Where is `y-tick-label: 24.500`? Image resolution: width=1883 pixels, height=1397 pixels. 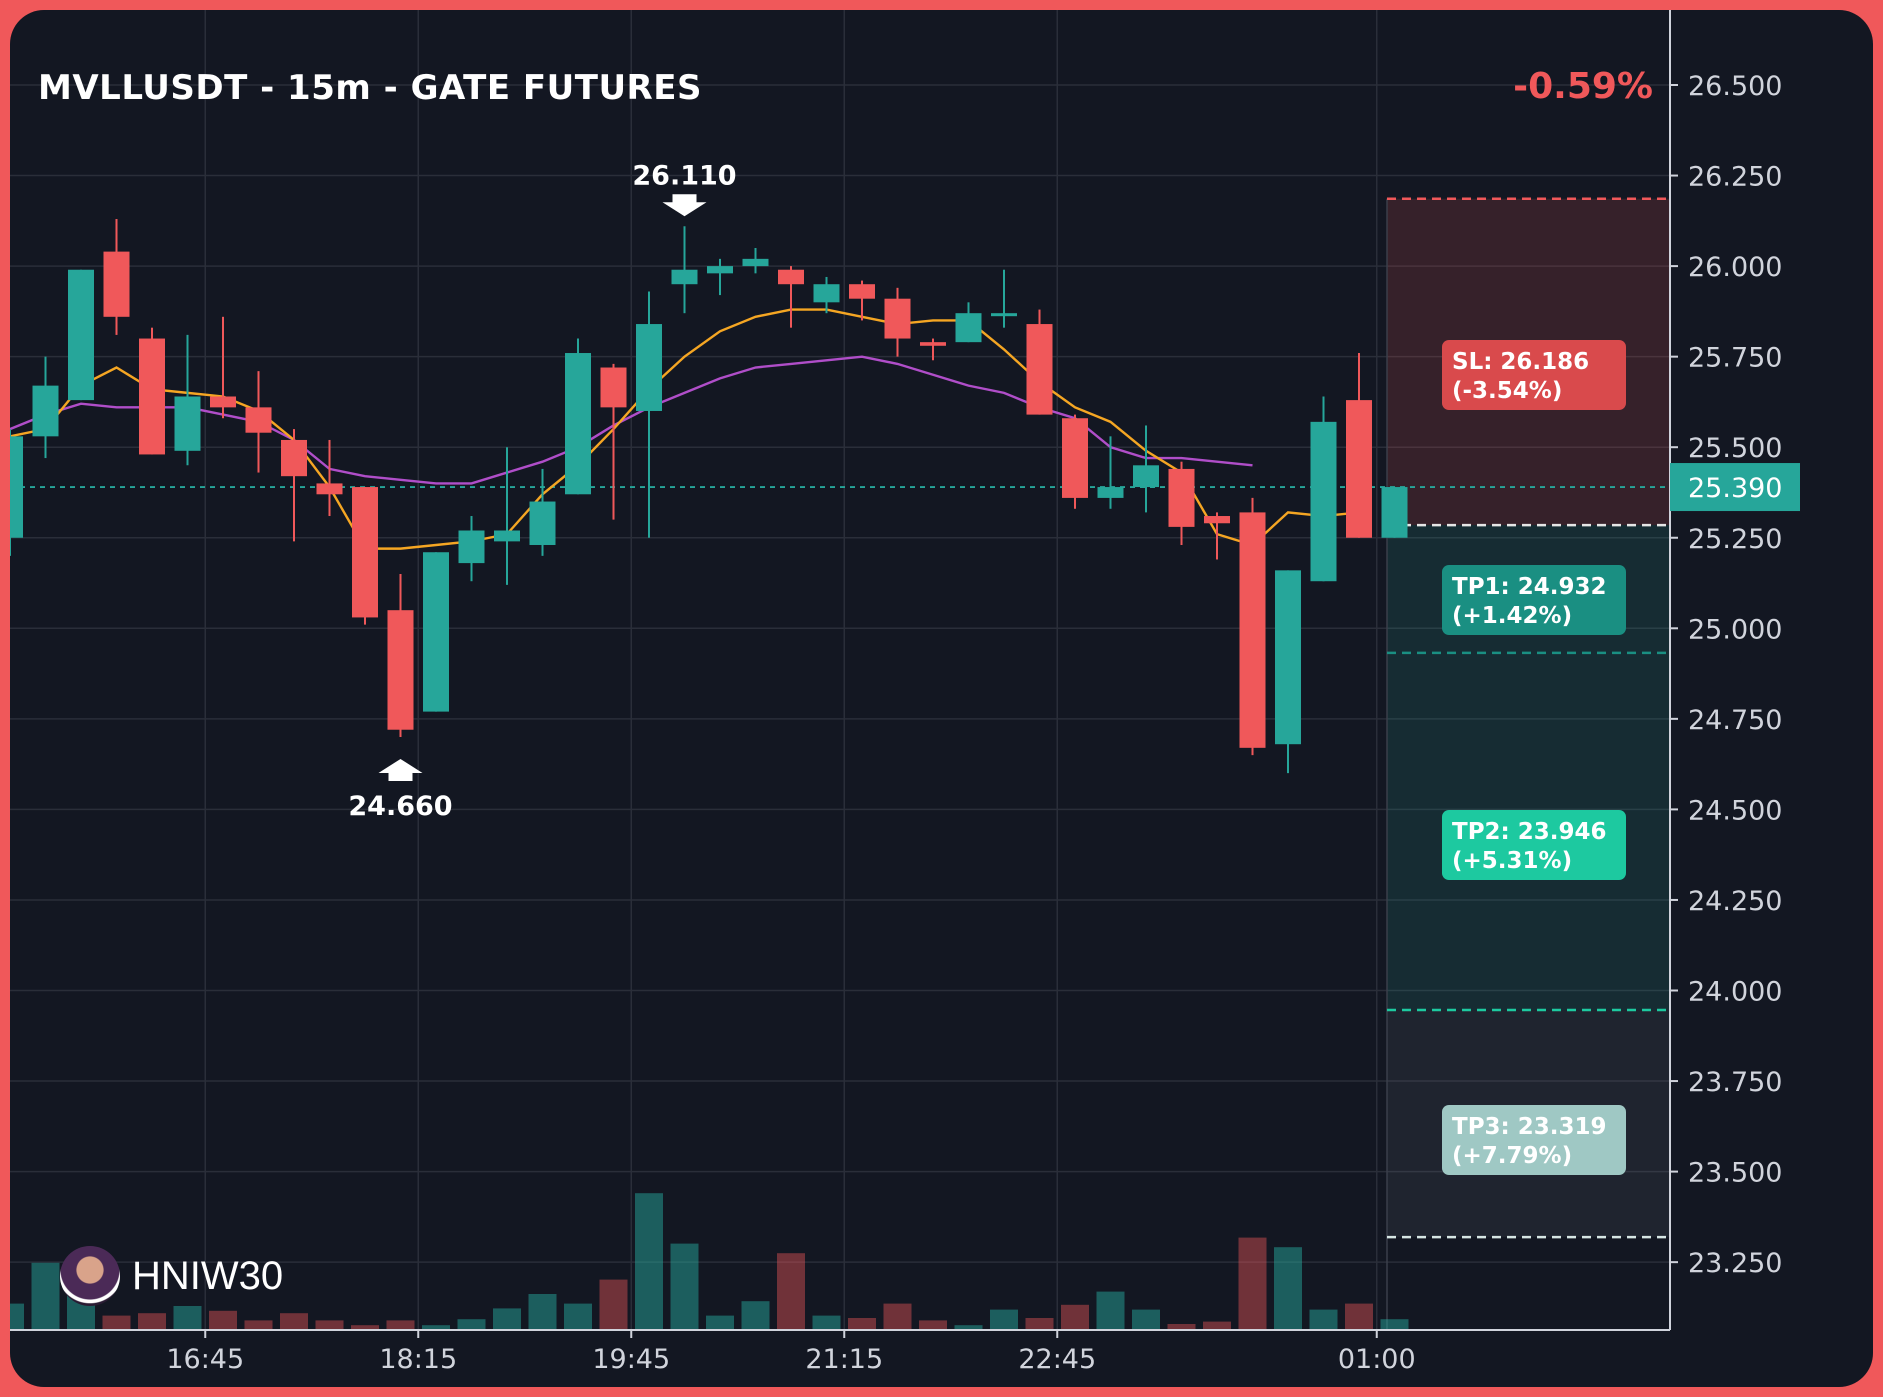 y-tick-label: 24.500 is located at coordinates (1735, 810).